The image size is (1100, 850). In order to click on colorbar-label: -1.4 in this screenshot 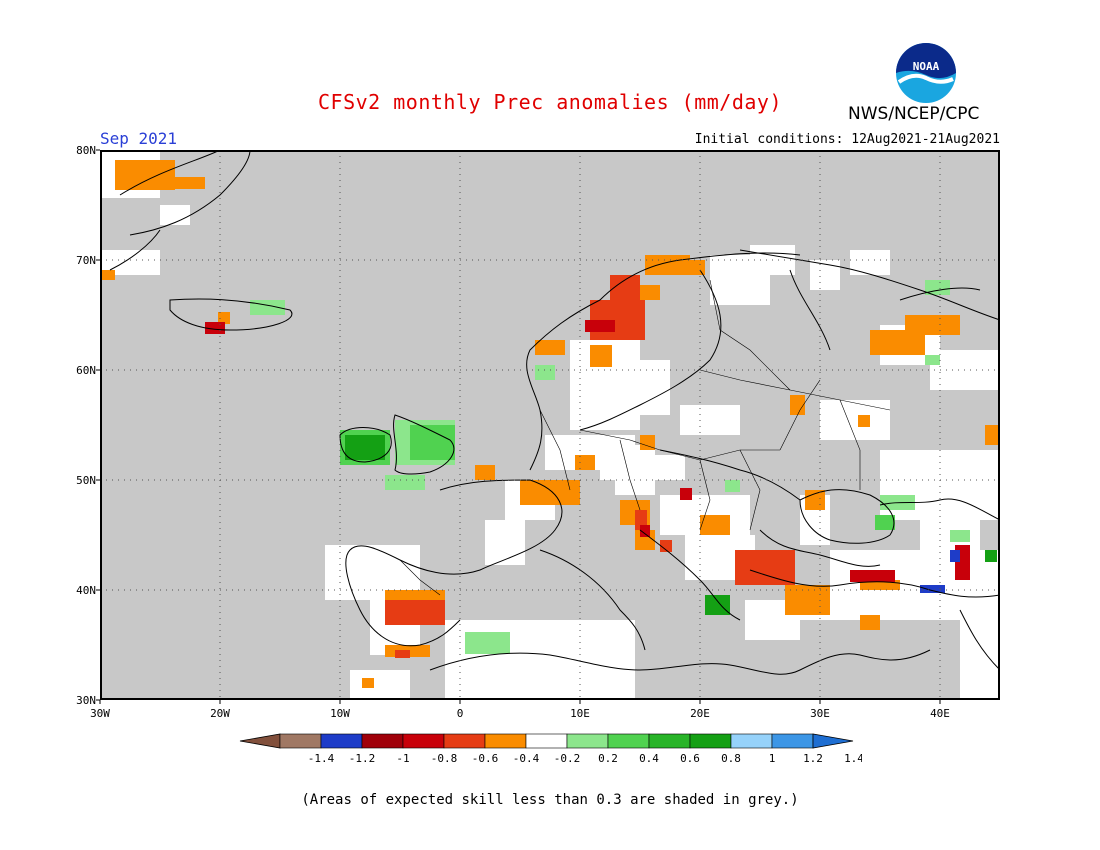, I will do `click(321, 758)`.